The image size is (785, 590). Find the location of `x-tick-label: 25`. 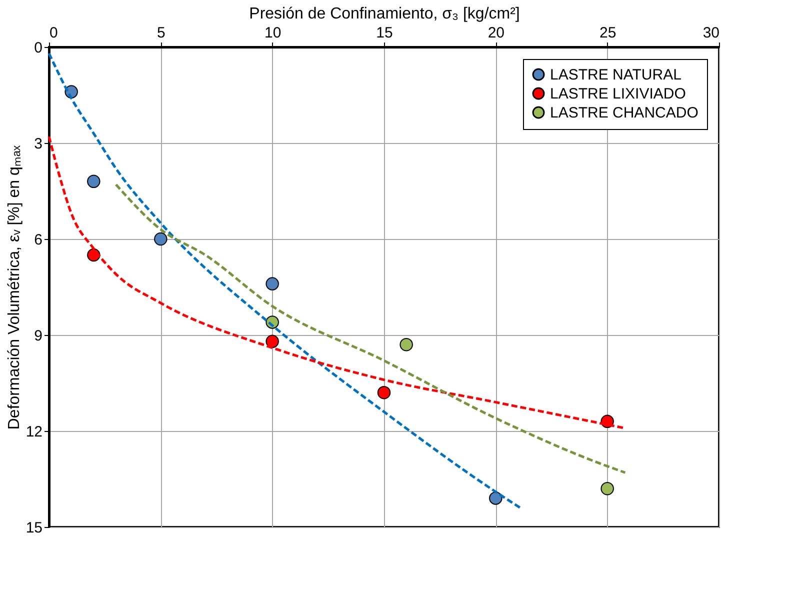

x-tick-label: 25 is located at coordinates (607, 33).